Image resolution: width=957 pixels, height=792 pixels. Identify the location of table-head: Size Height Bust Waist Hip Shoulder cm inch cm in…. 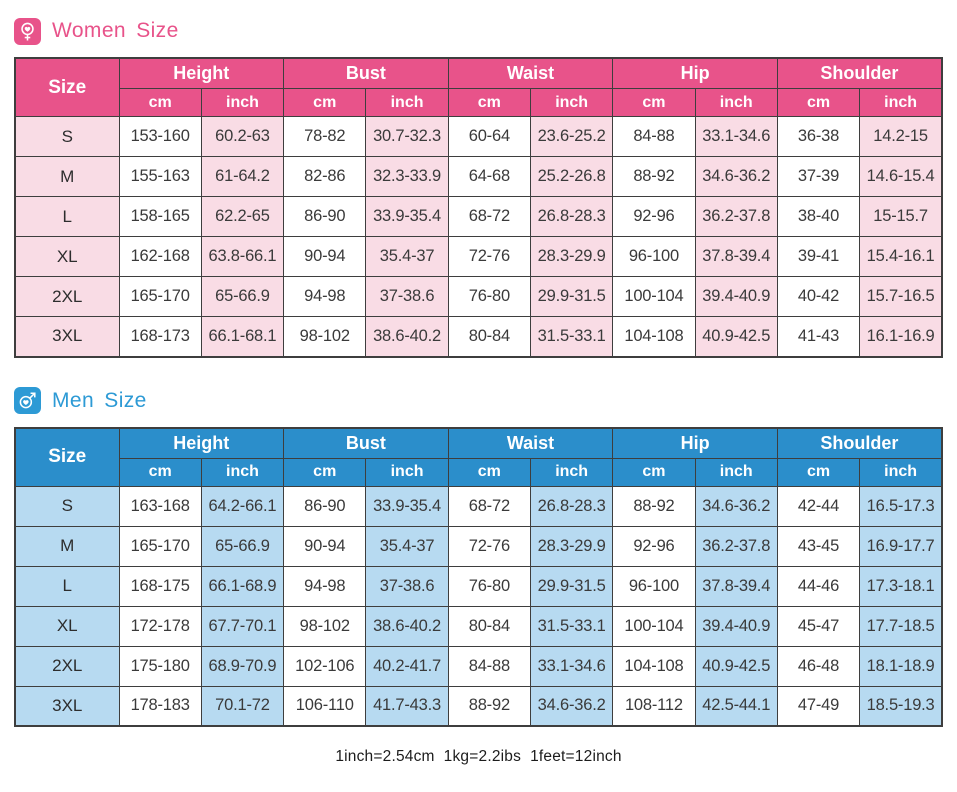
(478, 457).